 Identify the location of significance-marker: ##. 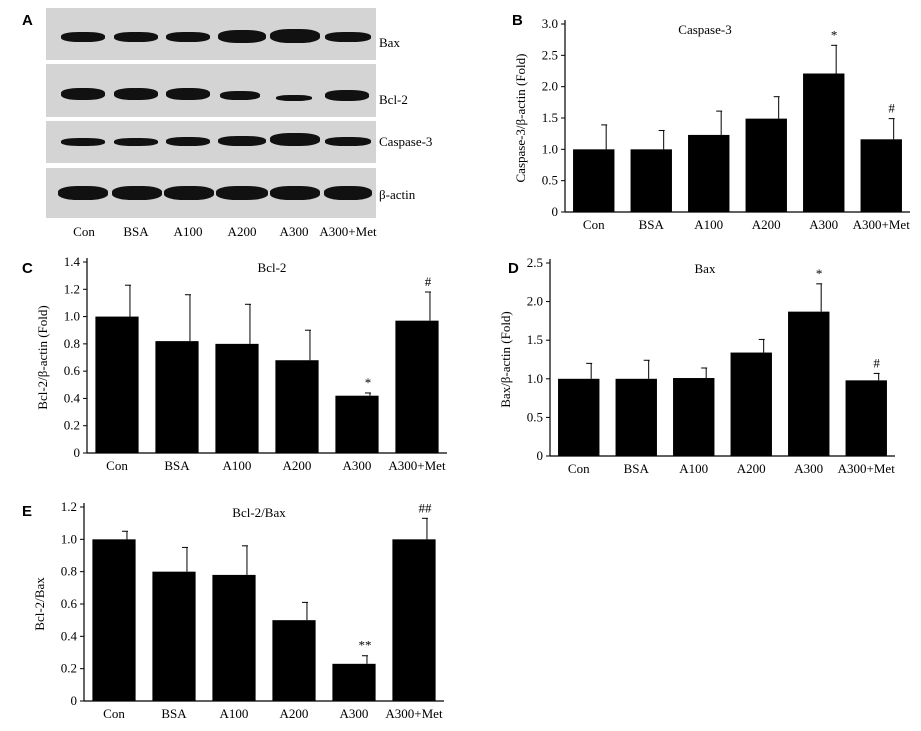
(425, 507).